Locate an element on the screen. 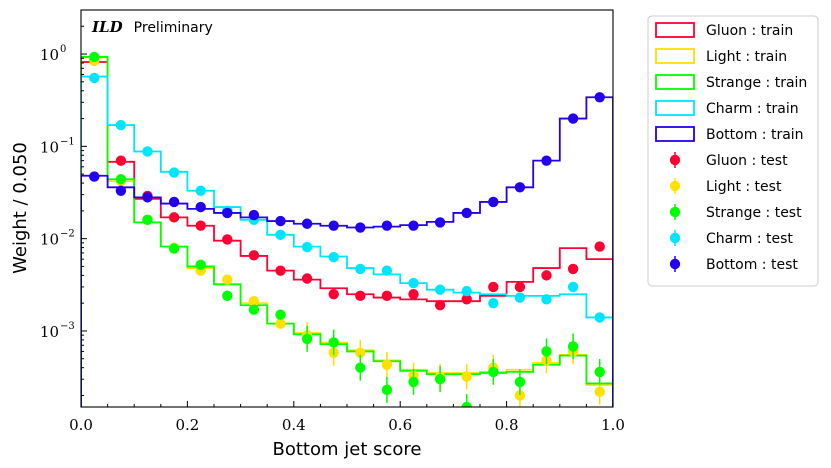  x-tick-label: 0.6 is located at coordinates (400, 425).